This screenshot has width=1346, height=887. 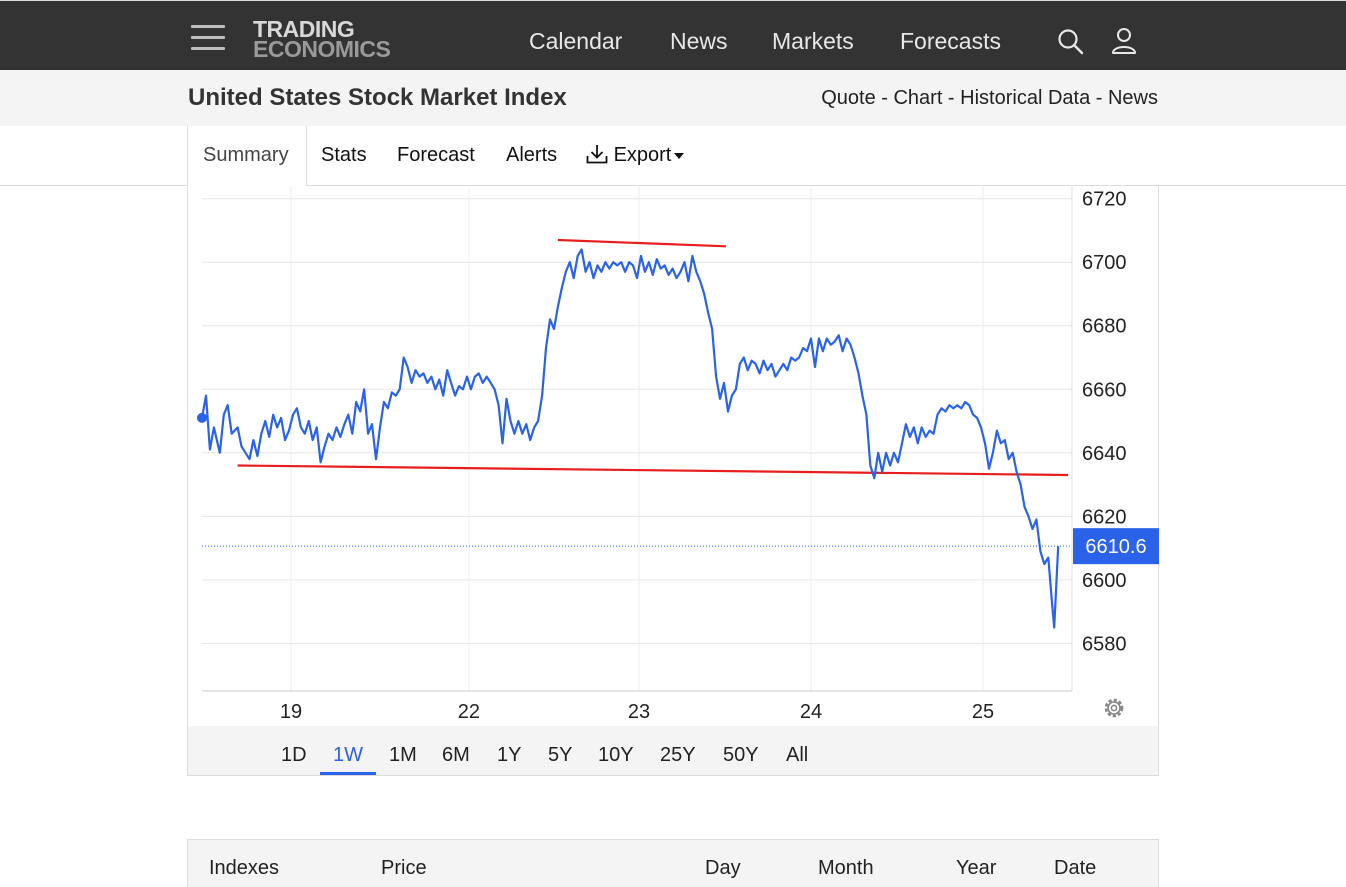 I want to click on range-1d: 1D, so click(x=294, y=755).